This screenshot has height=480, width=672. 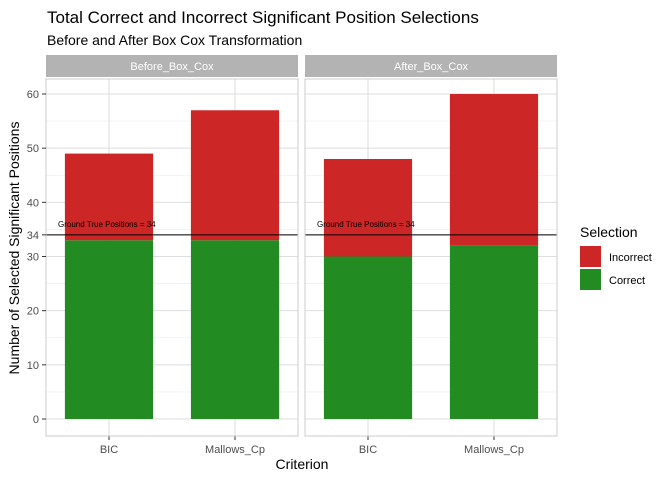 I want to click on legend-label-correct: Correct, so click(x=627, y=281).